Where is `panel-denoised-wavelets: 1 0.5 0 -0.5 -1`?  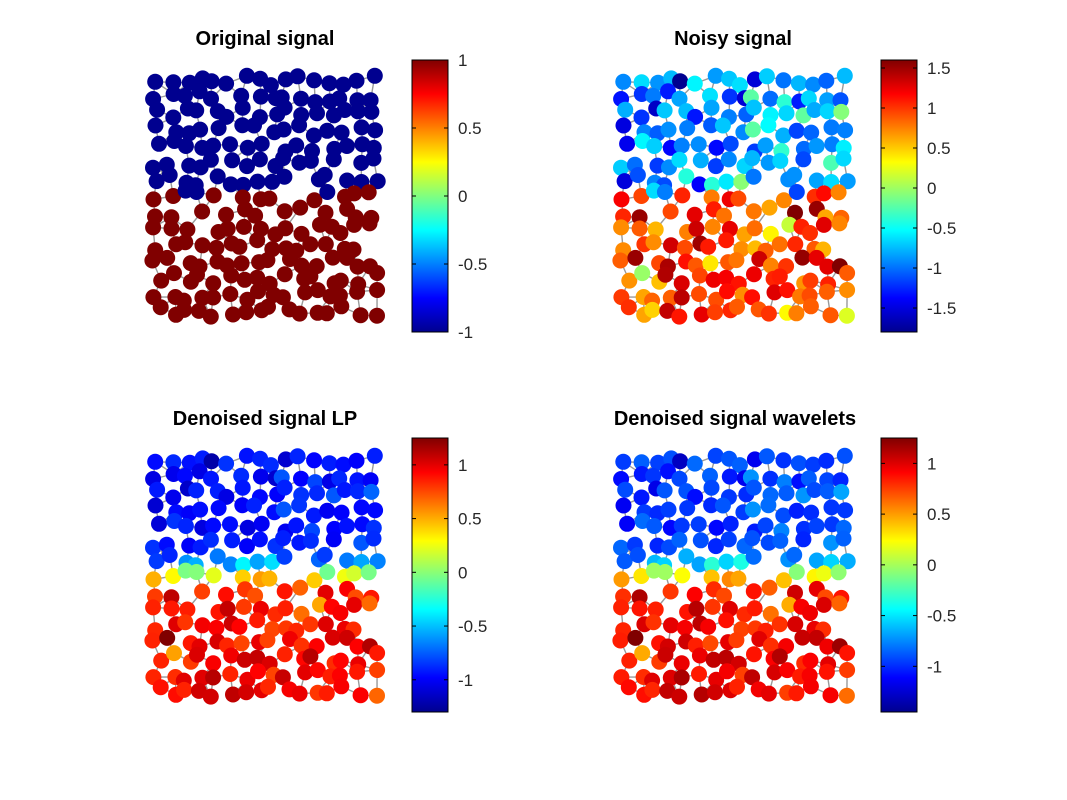 panel-denoised-wavelets: 1 0.5 0 -0.5 -1 is located at coordinates (784, 575).